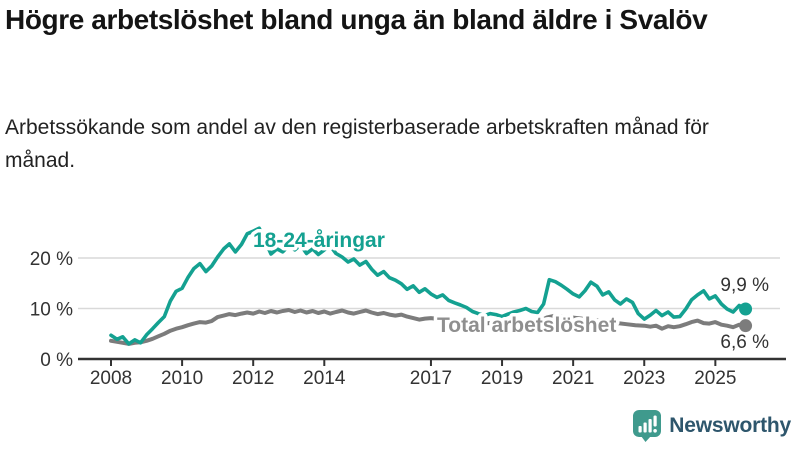 This screenshot has width=800, height=450. I want to click on x-axis-ticks: 2008 2010 2012 2014 2017 2019 2021 2023 2025, so click(413, 374).